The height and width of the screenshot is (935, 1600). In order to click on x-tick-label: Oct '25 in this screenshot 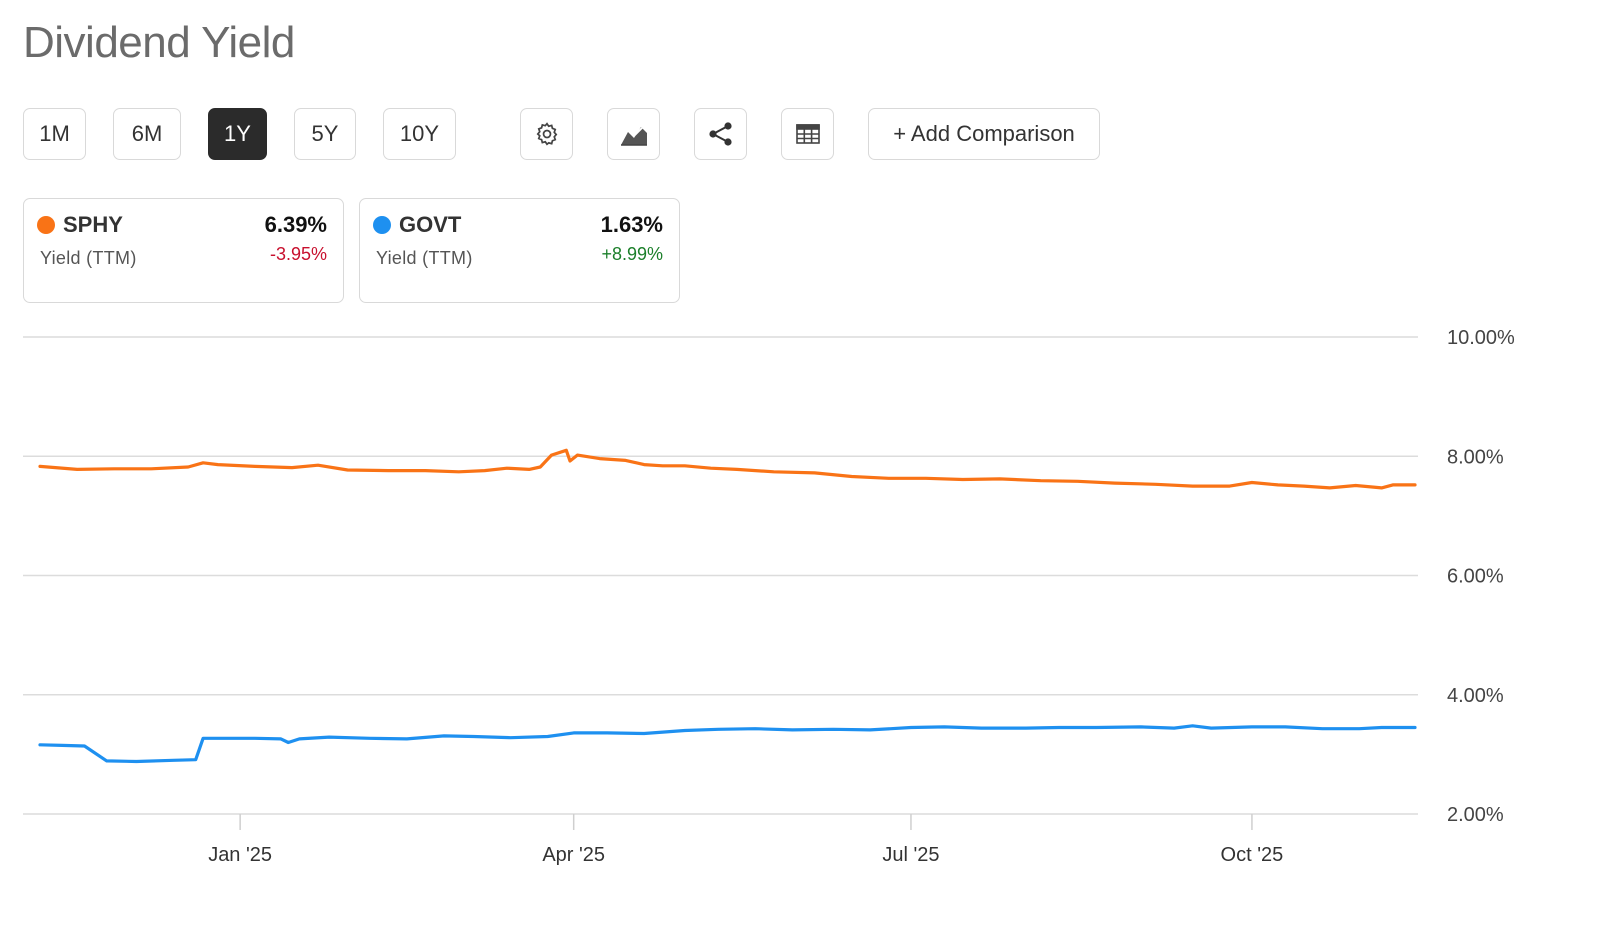, I will do `click(1252, 855)`.